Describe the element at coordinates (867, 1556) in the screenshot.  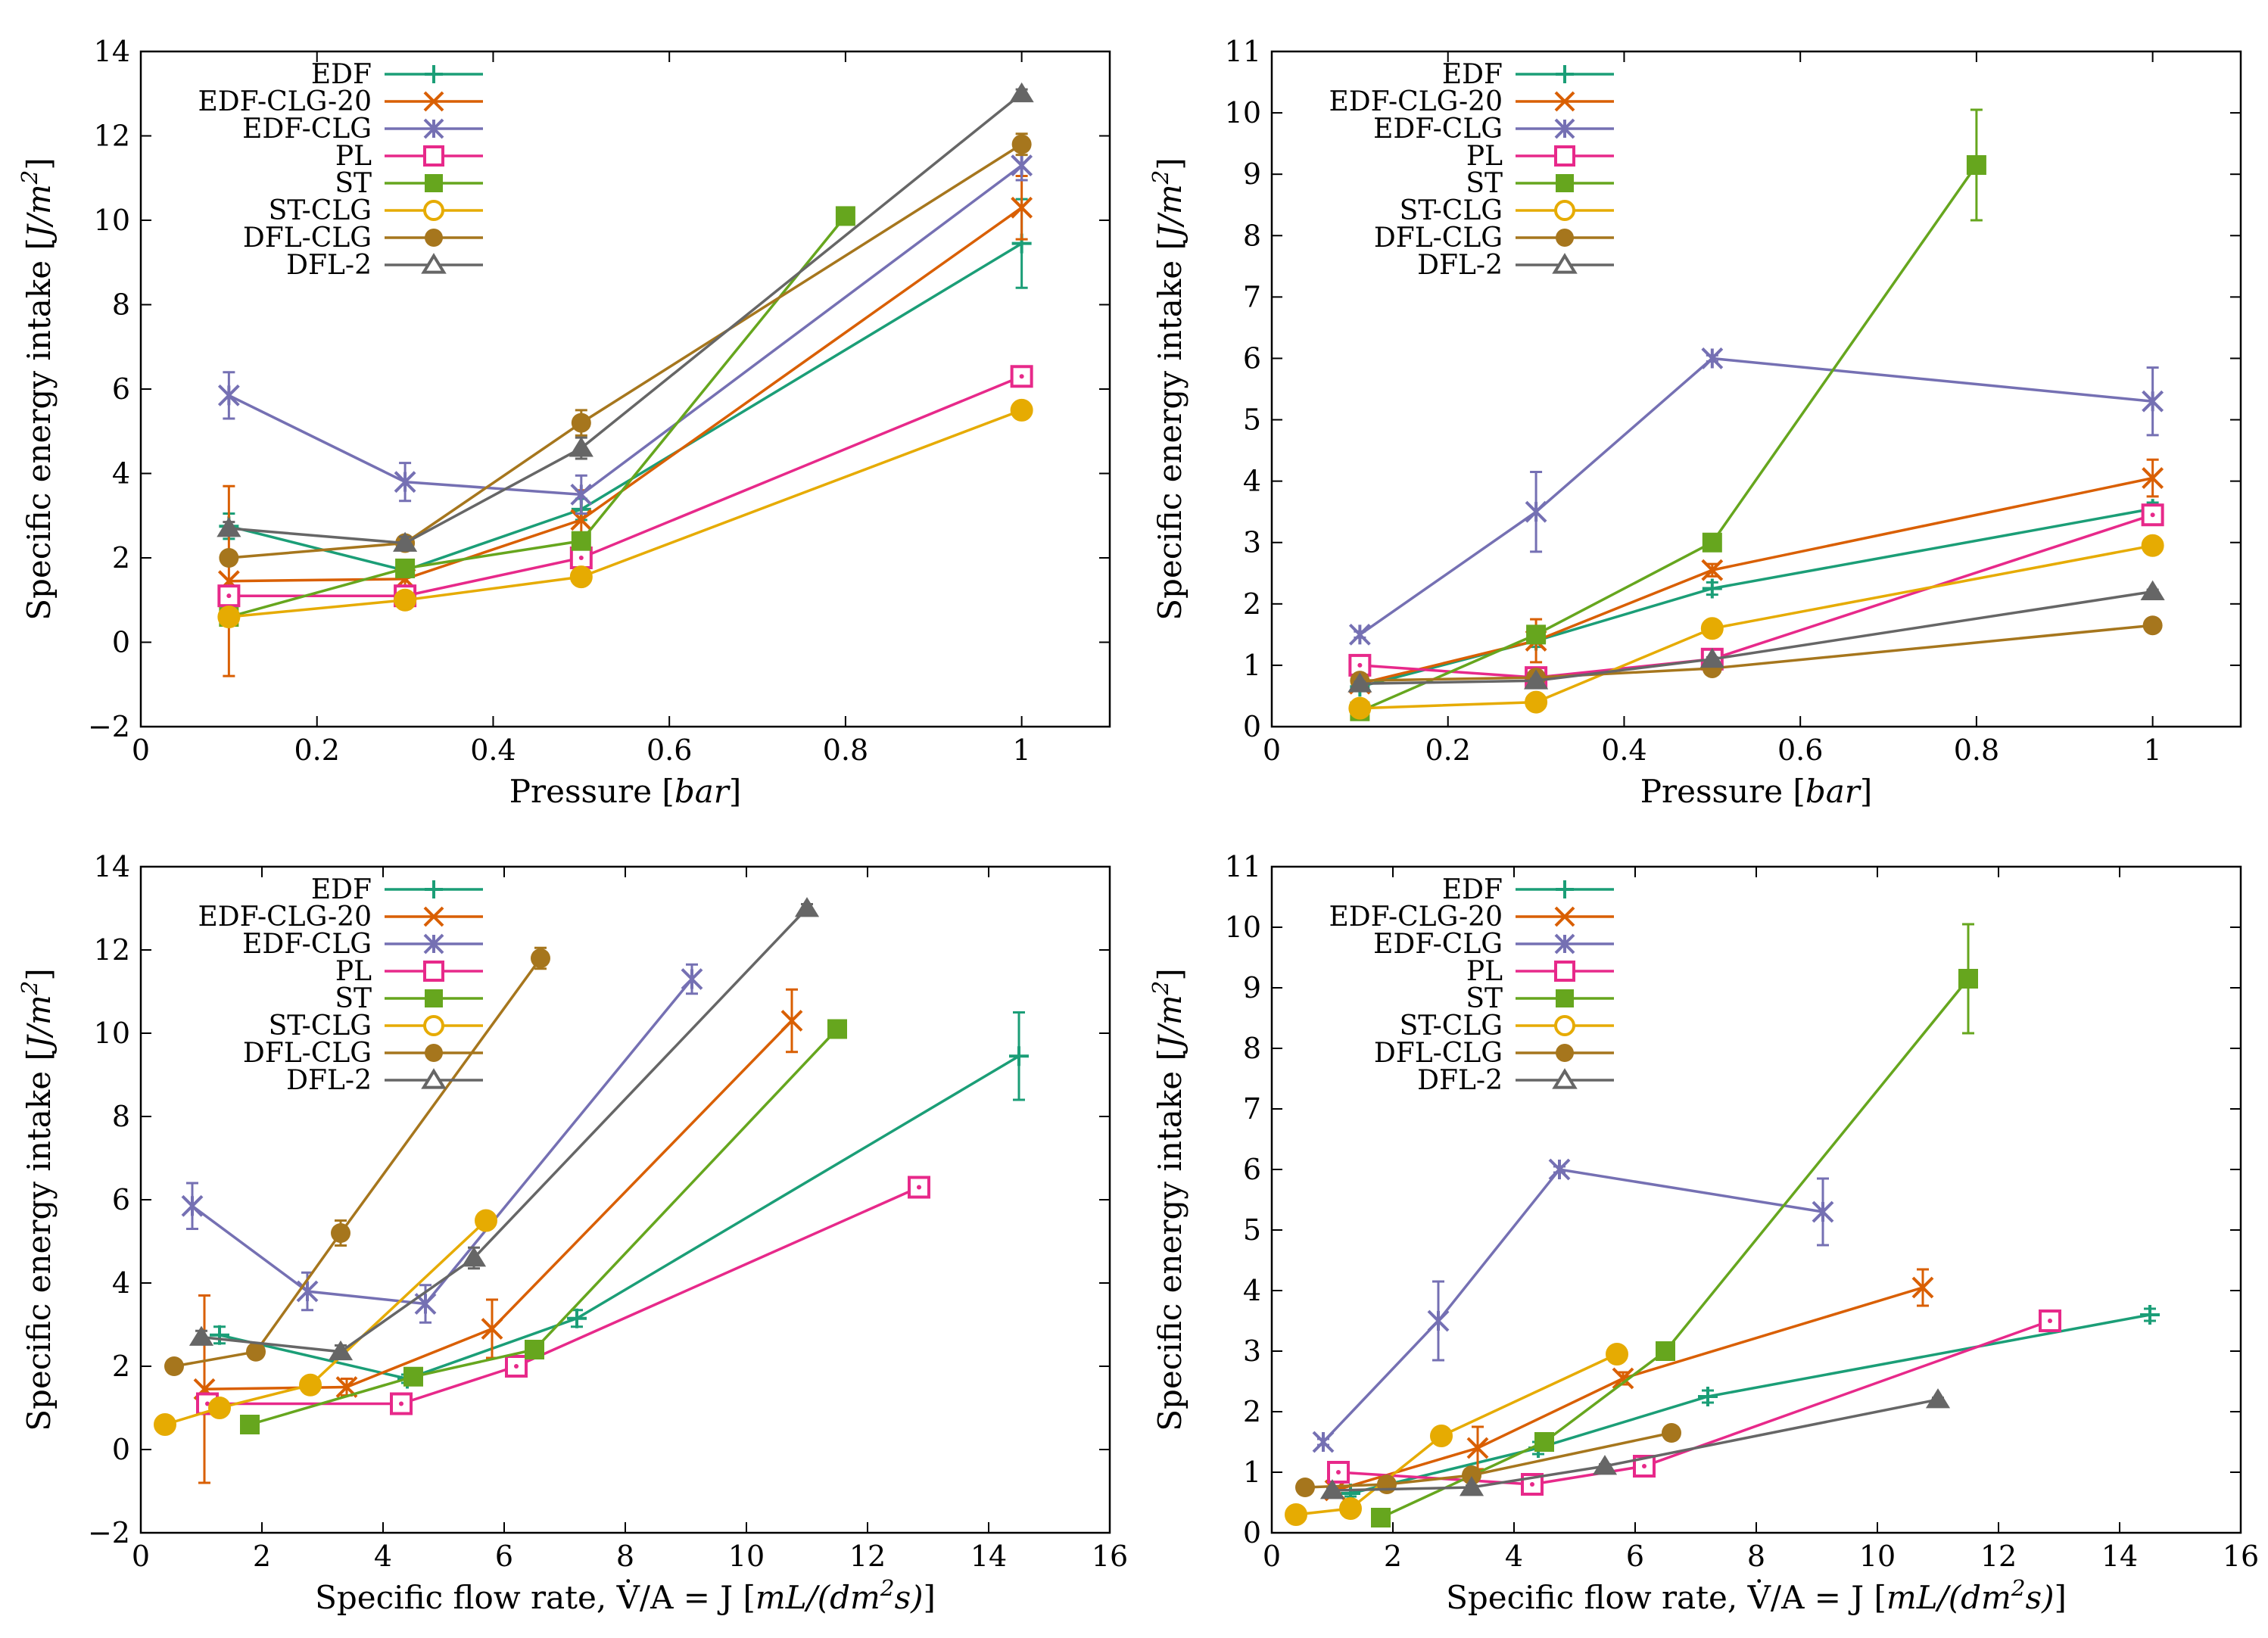
I see `x-tick-label: 12` at that location.